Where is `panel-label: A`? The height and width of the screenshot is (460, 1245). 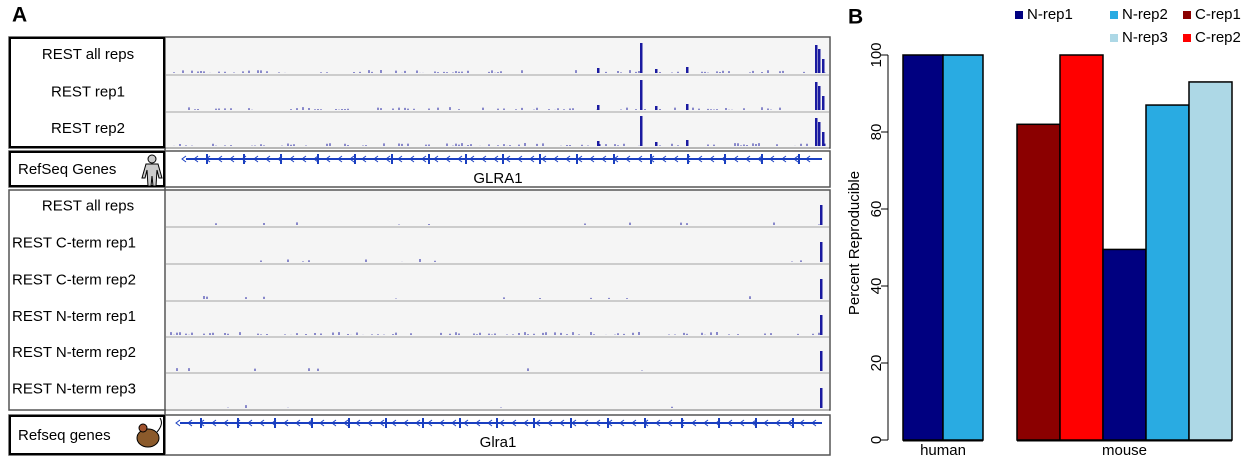 panel-label: A is located at coordinates (19, 15).